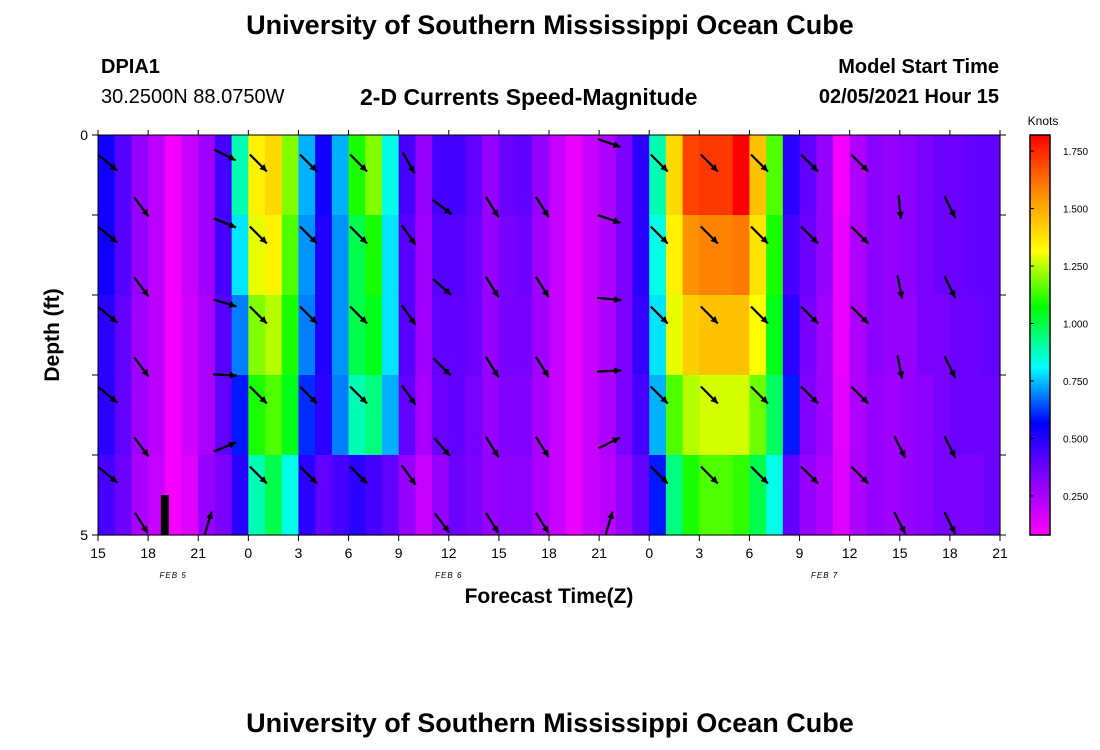  I want to click on station-id: DPIA1, so click(130, 67).